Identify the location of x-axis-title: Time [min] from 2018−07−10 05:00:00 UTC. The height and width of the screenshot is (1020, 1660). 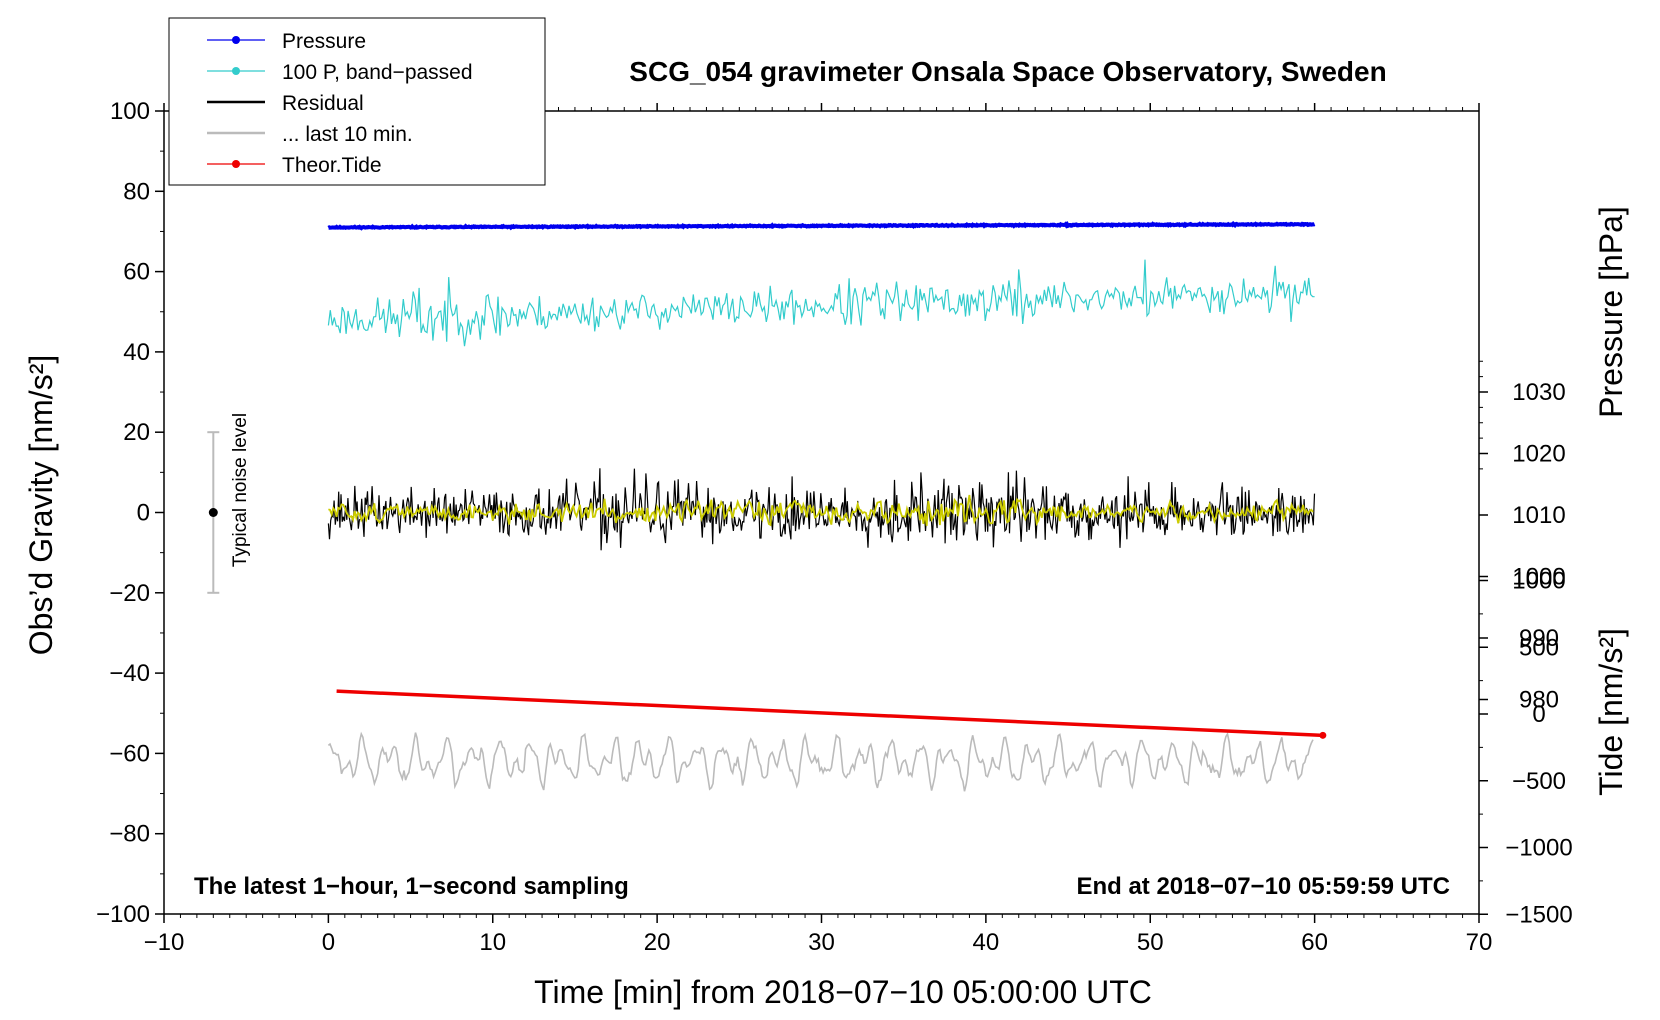
(843, 992).